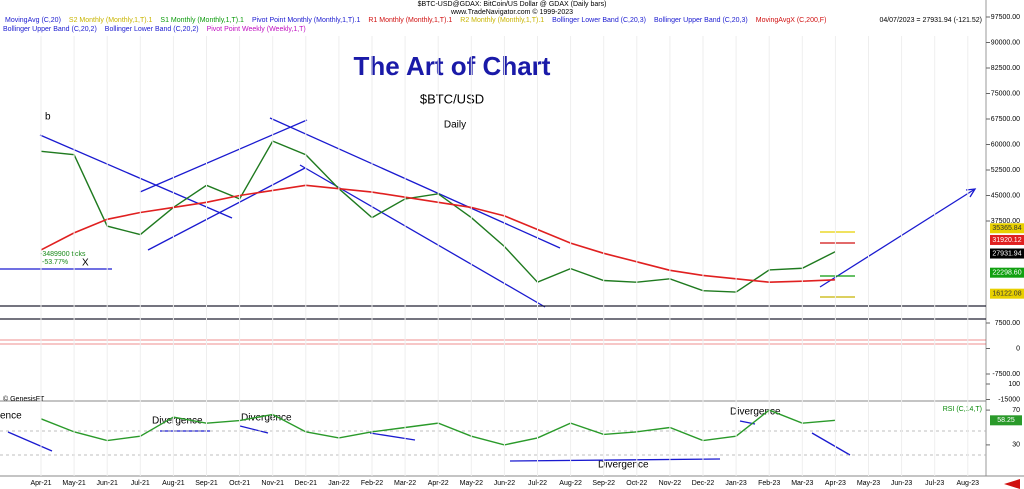 The image size is (1024, 489). What do you see at coordinates (868, 483) in the screenshot?
I see `x-tick-label: May-23` at bounding box center [868, 483].